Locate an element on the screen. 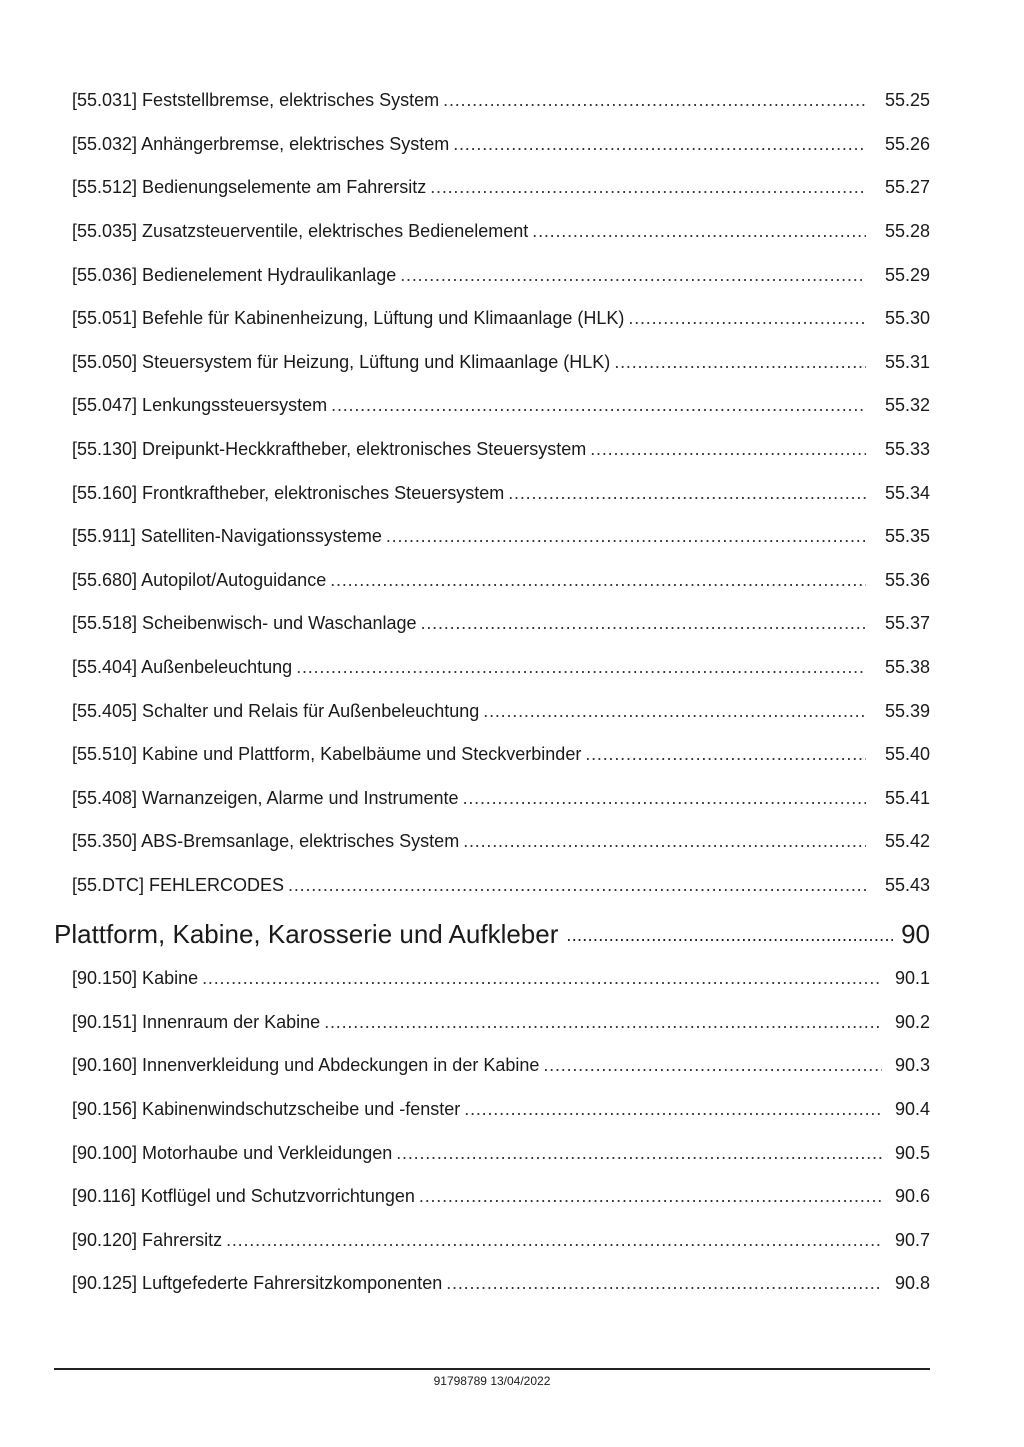 The image size is (1024, 1447). toc-entry: [90.120] Fahrersitz 90.7 is located at coordinates (501, 1241).